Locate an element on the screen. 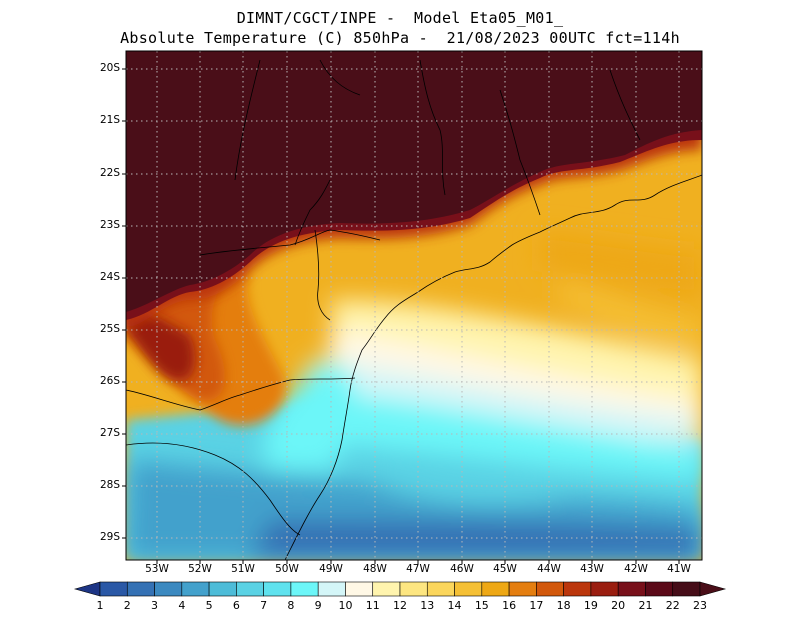  colorbar-label: 23 is located at coordinates (700, 605).